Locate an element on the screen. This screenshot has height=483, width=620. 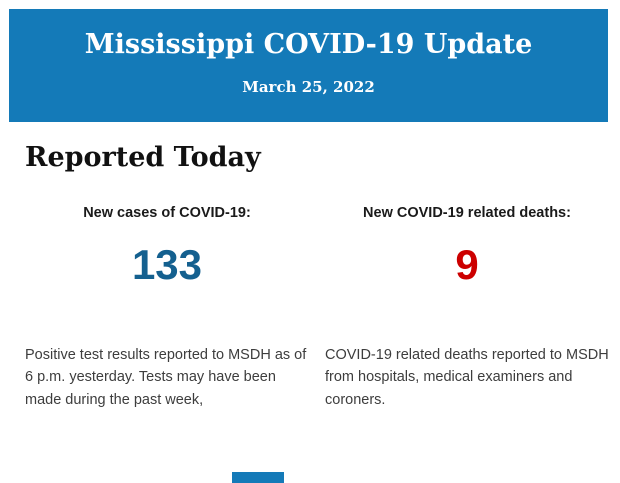
cases-value: 133 is located at coordinates (167, 264).